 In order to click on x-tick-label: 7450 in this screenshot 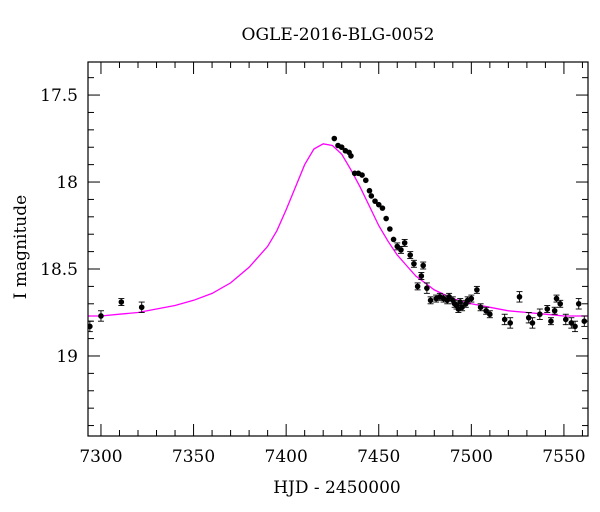, I will do `click(378, 457)`.